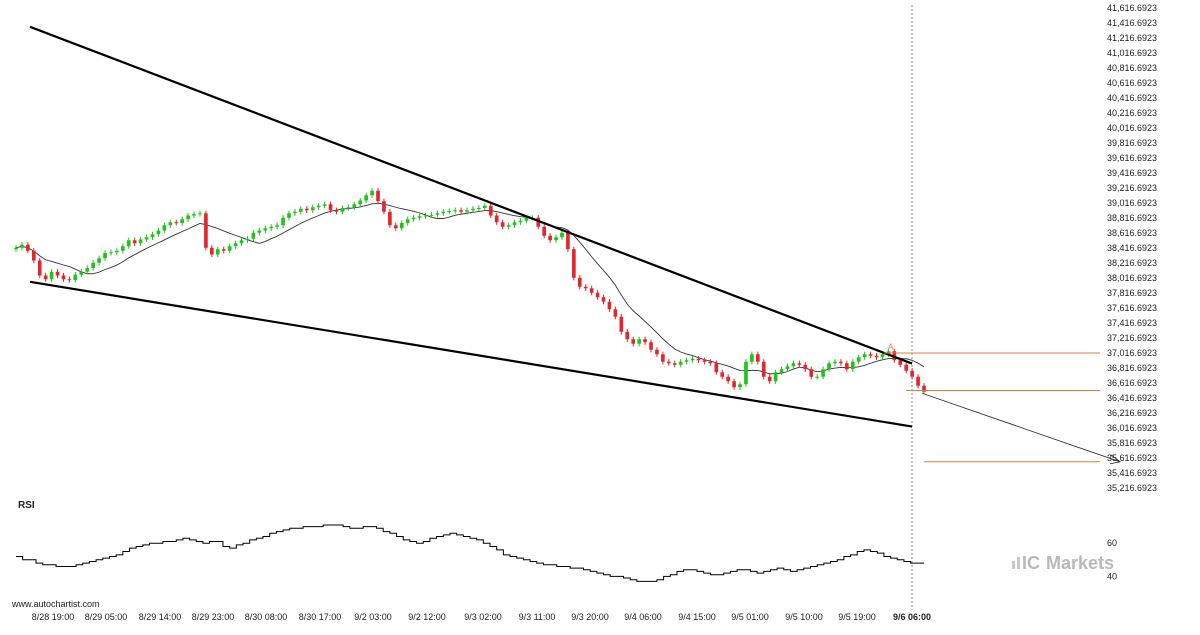  What do you see at coordinates (1132, 158) in the screenshot?
I see `y-tick-label: 39,616.6923` at bounding box center [1132, 158].